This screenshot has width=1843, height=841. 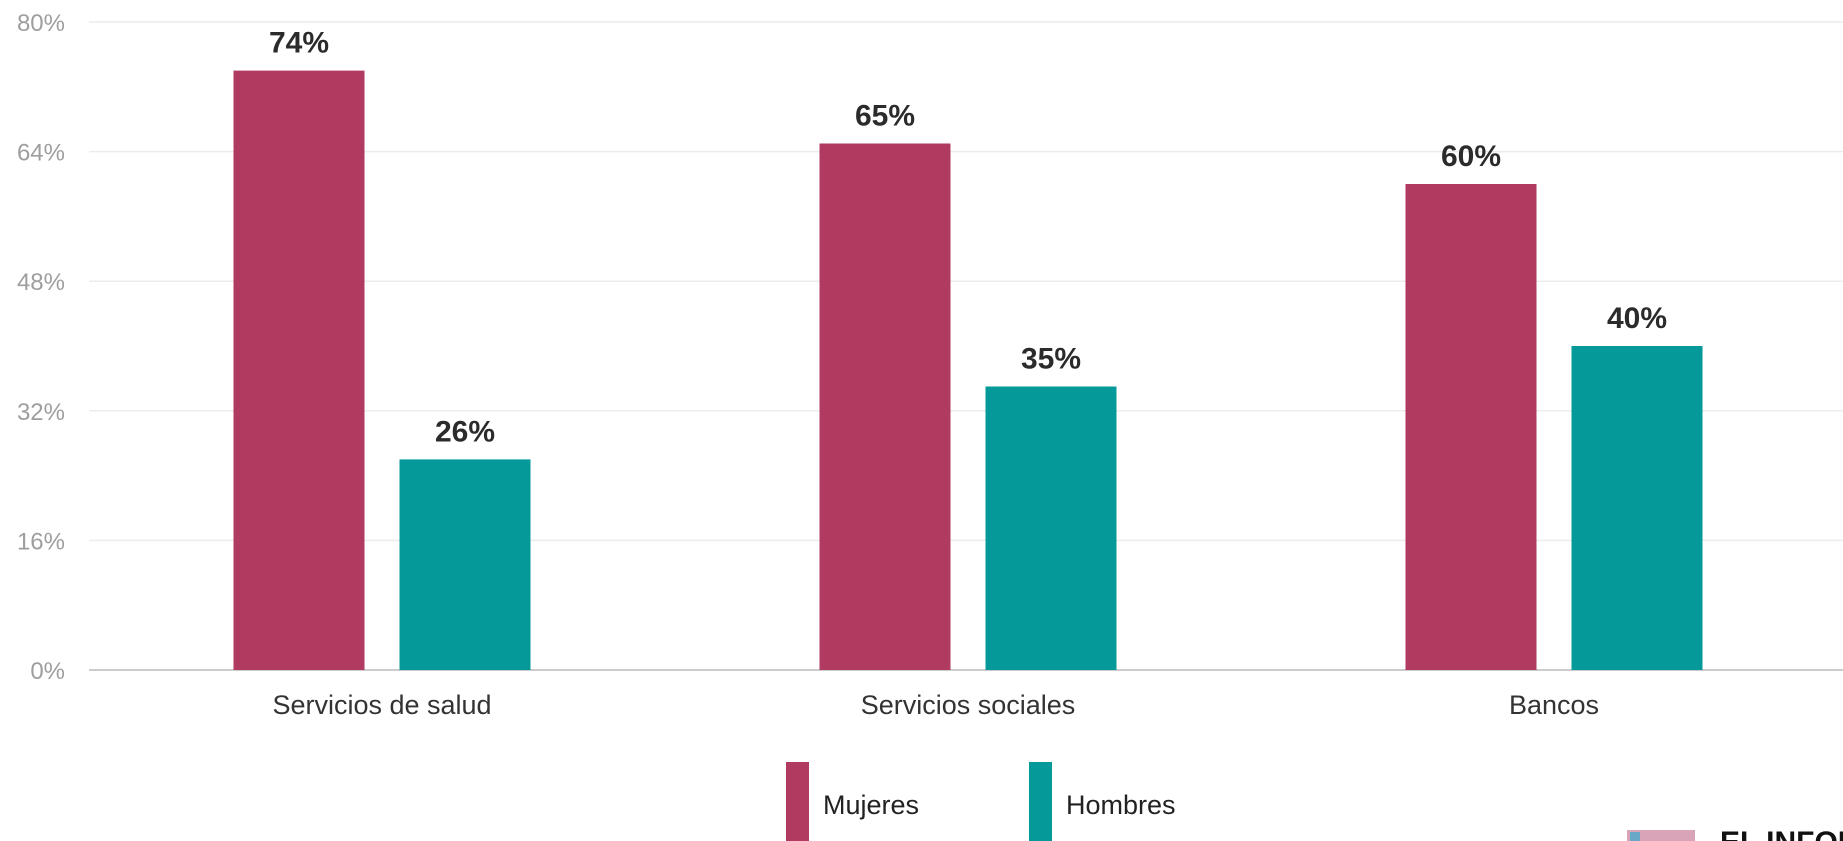 I want to click on data-label-hombres-0: 26%, so click(x=465, y=431).